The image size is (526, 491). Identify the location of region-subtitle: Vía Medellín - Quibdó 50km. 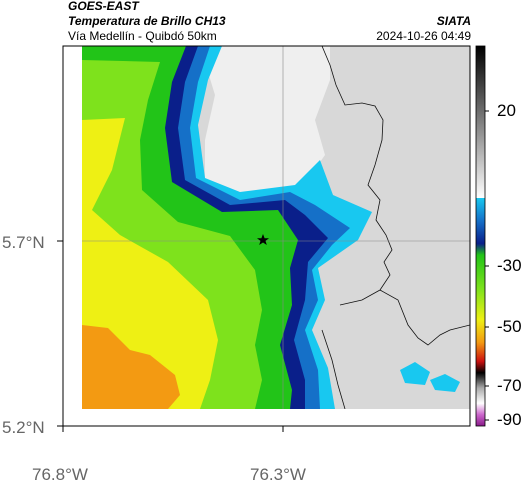
(142, 36).